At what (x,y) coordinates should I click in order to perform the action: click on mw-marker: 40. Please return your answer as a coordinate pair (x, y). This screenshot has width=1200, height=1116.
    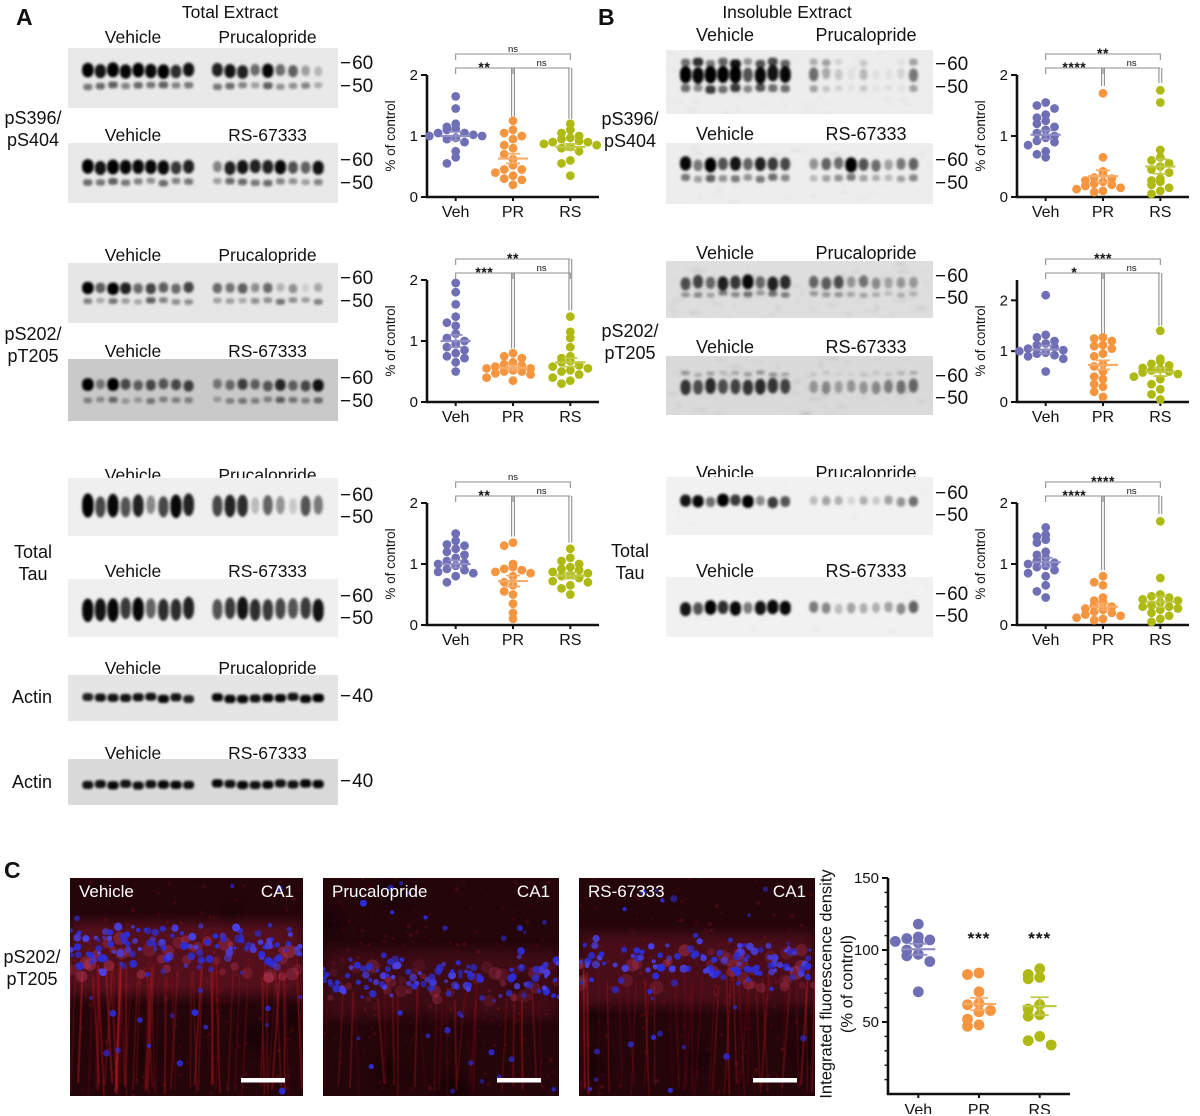
    Looking at the image, I should click on (356, 697).